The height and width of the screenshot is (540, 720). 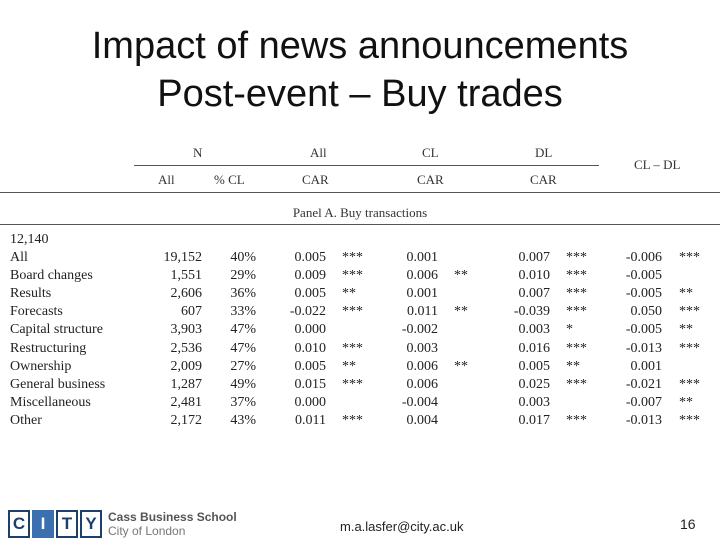 What do you see at coordinates (366, 165) in the screenshot?
I see `table-rule-top` at bounding box center [366, 165].